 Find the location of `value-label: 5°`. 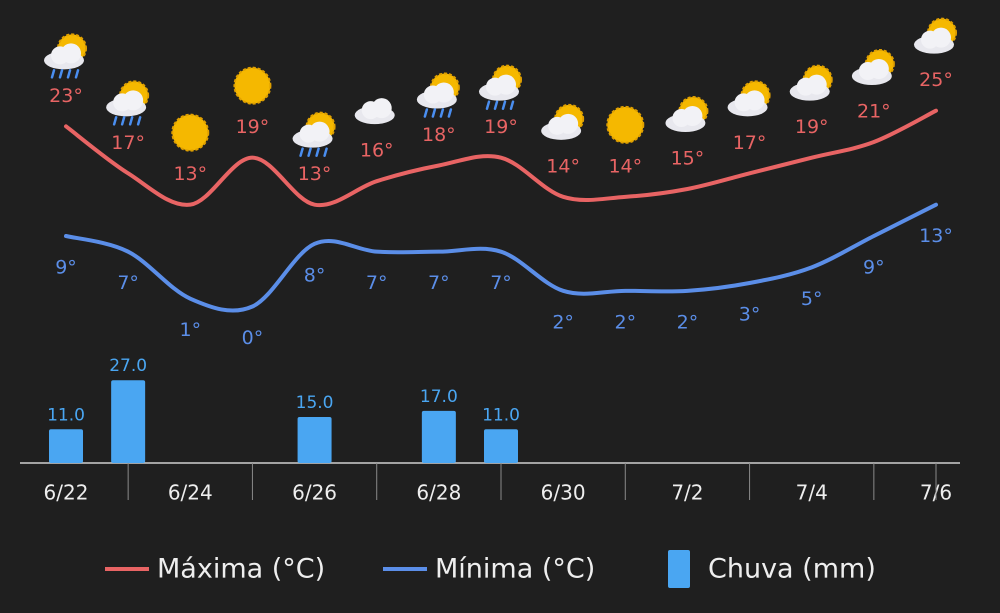

value-label: 5° is located at coordinates (812, 299).